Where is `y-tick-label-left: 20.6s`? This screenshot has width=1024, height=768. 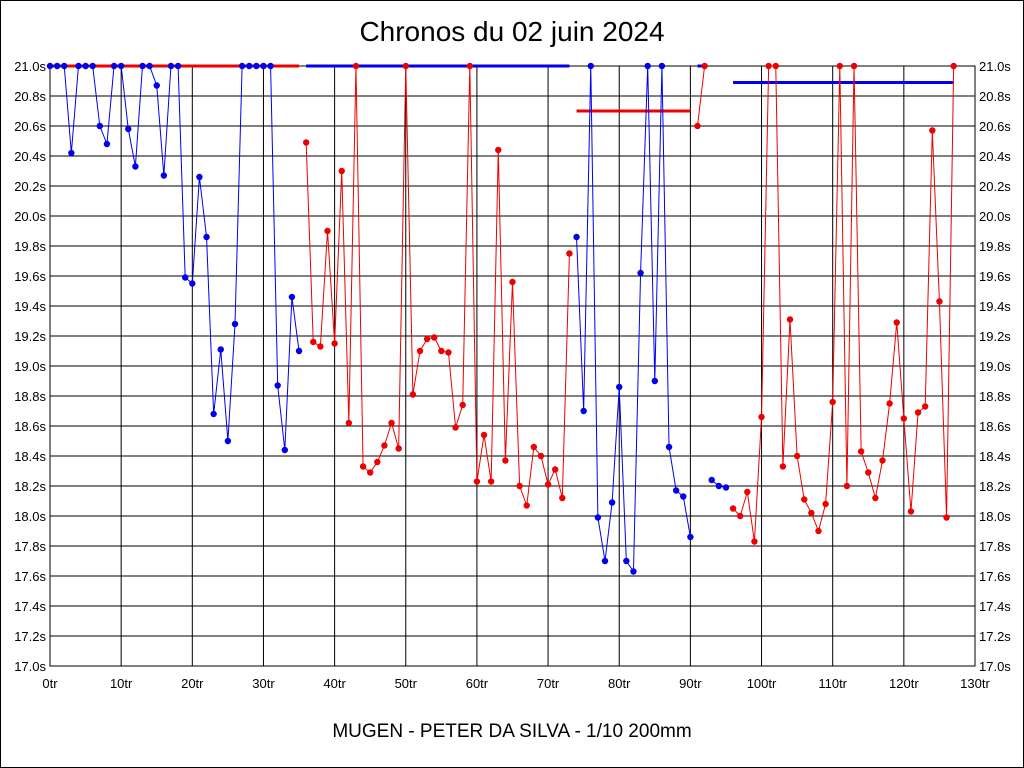
y-tick-label-left: 20.6s is located at coordinates (30, 126).